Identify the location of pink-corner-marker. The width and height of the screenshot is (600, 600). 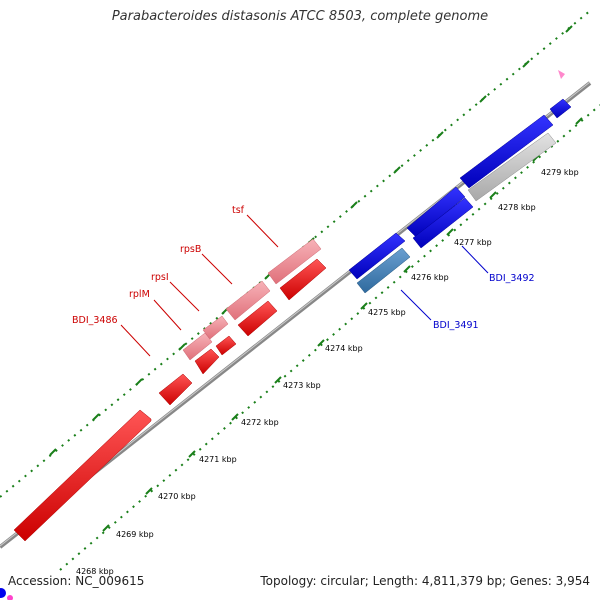
(561, 74).